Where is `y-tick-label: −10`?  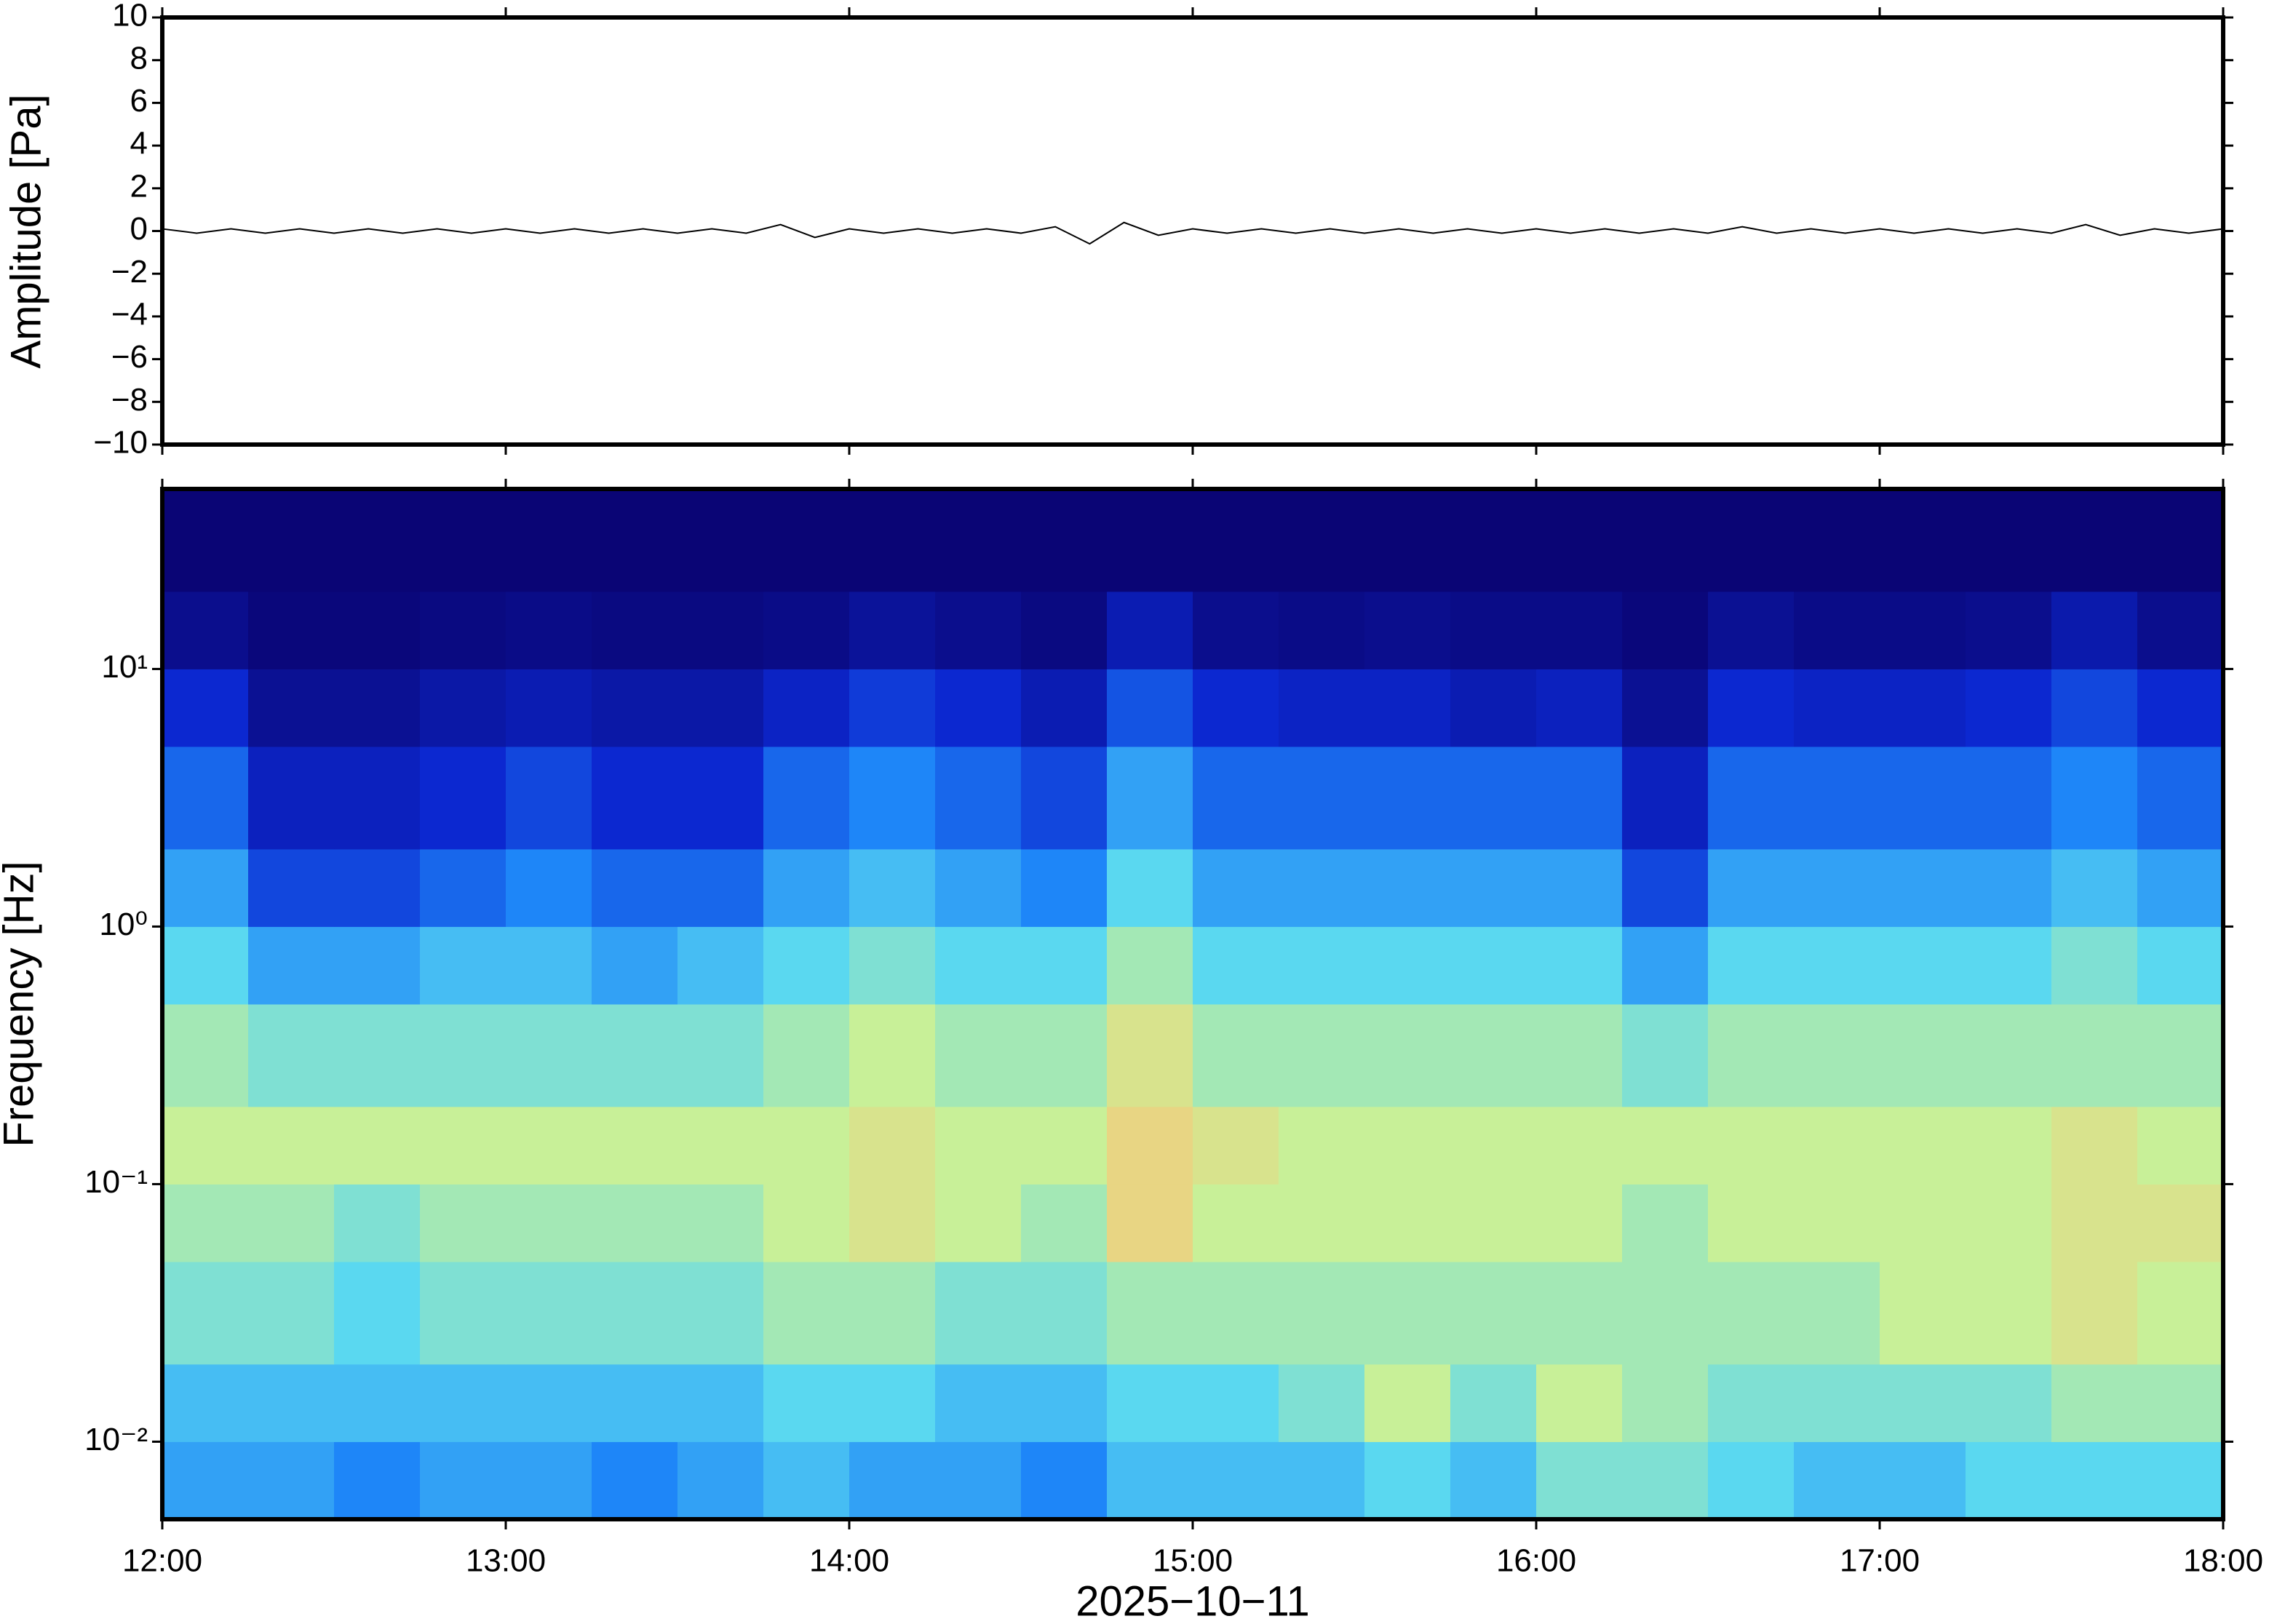
y-tick-label: −10 is located at coordinates (121, 443).